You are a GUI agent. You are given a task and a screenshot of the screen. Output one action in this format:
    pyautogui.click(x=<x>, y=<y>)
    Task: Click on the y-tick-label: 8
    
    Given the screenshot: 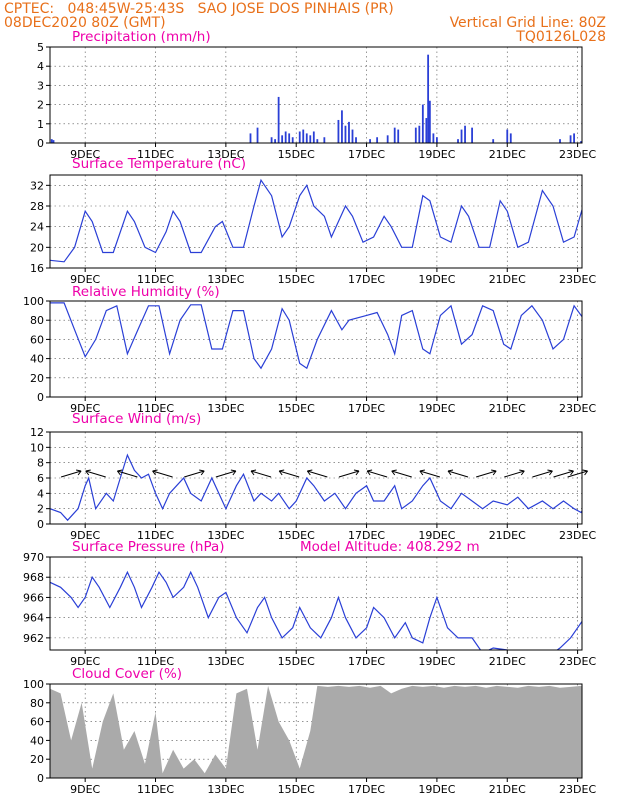 What is the action you would take?
    pyautogui.click(x=40, y=463)
    